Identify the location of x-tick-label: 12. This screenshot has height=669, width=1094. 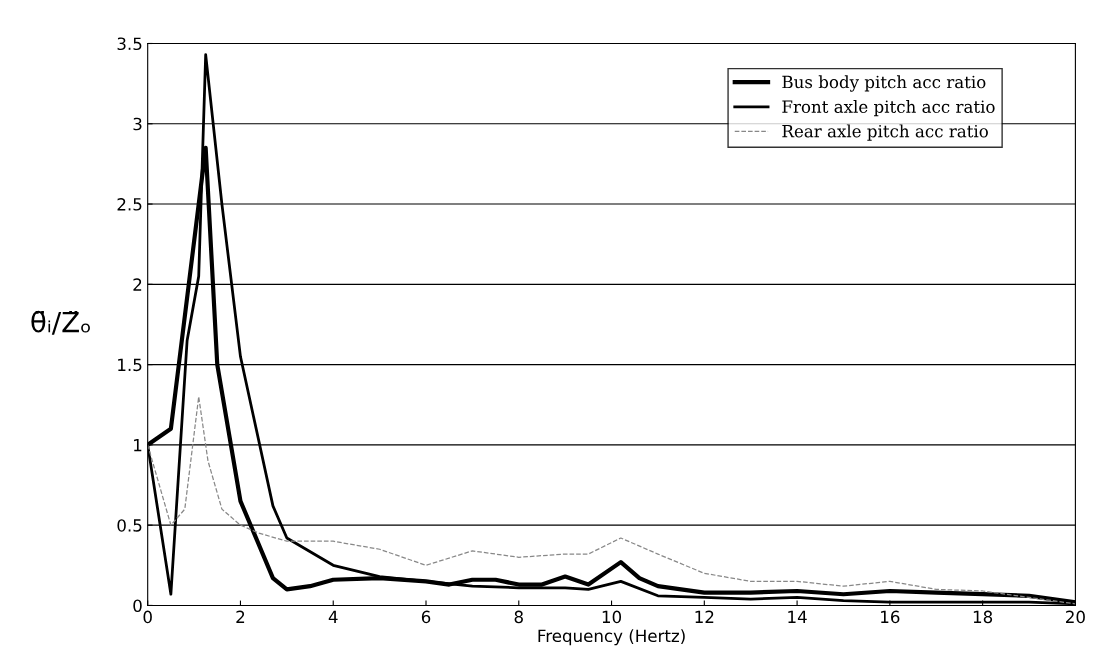
(704, 616).